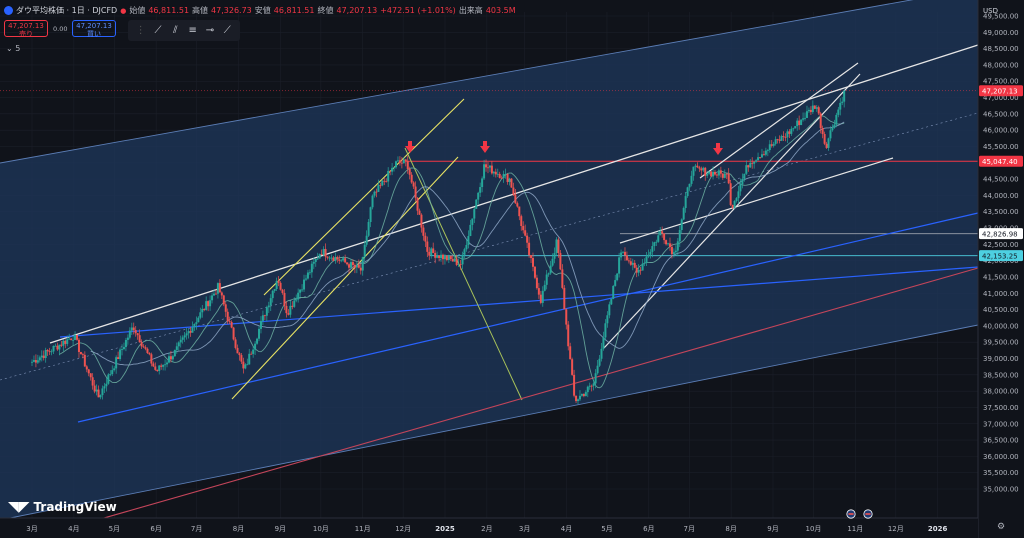 This screenshot has height=538, width=1024. I want to click on time-tick-label: 7月, so click(196, 529).